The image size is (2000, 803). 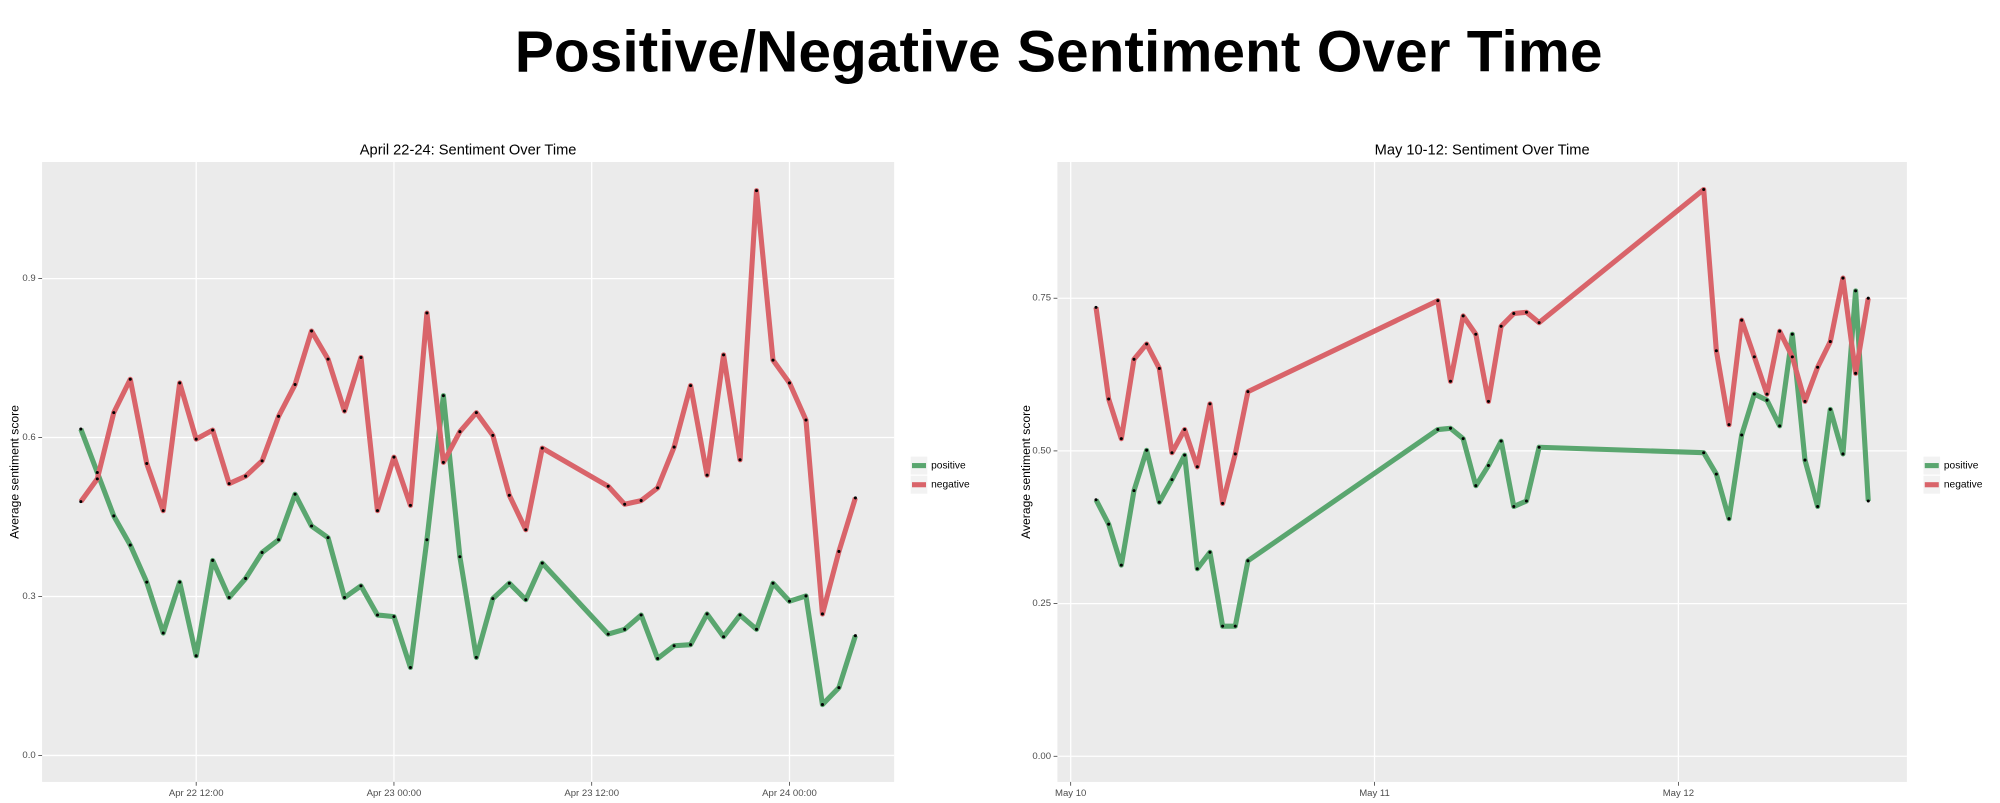 What do you see at coordinates (1963, 484) in the screenshot?
I see `legend-label: negative` at bounding box center [1963, 484].